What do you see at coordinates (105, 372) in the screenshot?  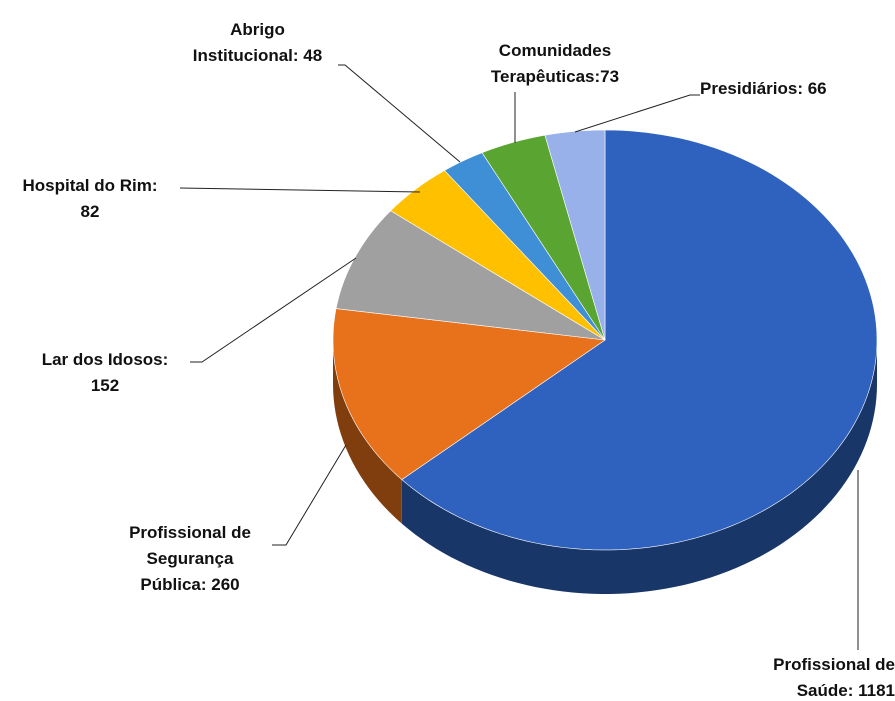 I see `data-label: Lar dos Idosos: 152` at bounding box center [105, 372].